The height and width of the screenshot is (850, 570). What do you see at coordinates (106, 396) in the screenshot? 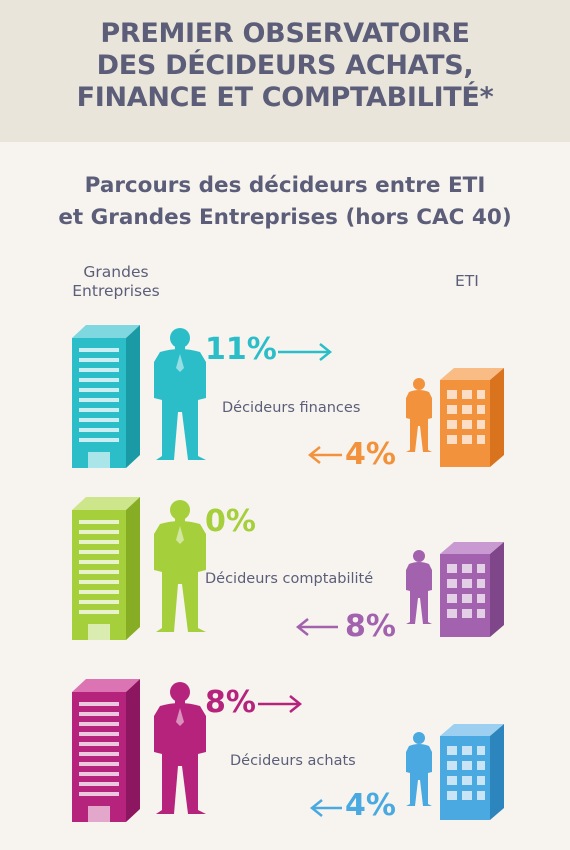
I see `ge-building-finances` at bounding box center [106, 396].